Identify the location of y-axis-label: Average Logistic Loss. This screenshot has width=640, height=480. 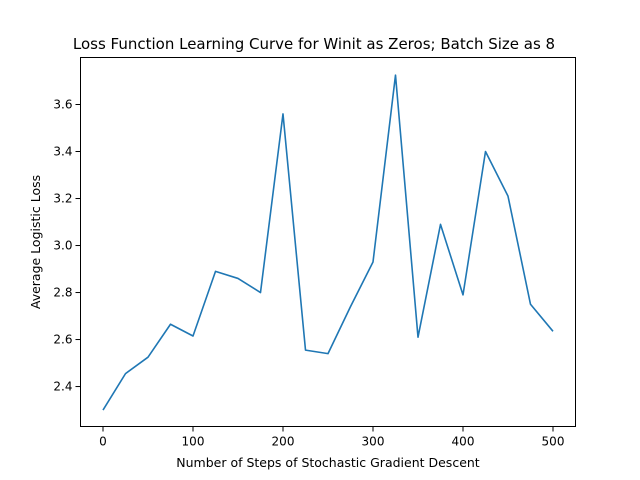
(35, 242).